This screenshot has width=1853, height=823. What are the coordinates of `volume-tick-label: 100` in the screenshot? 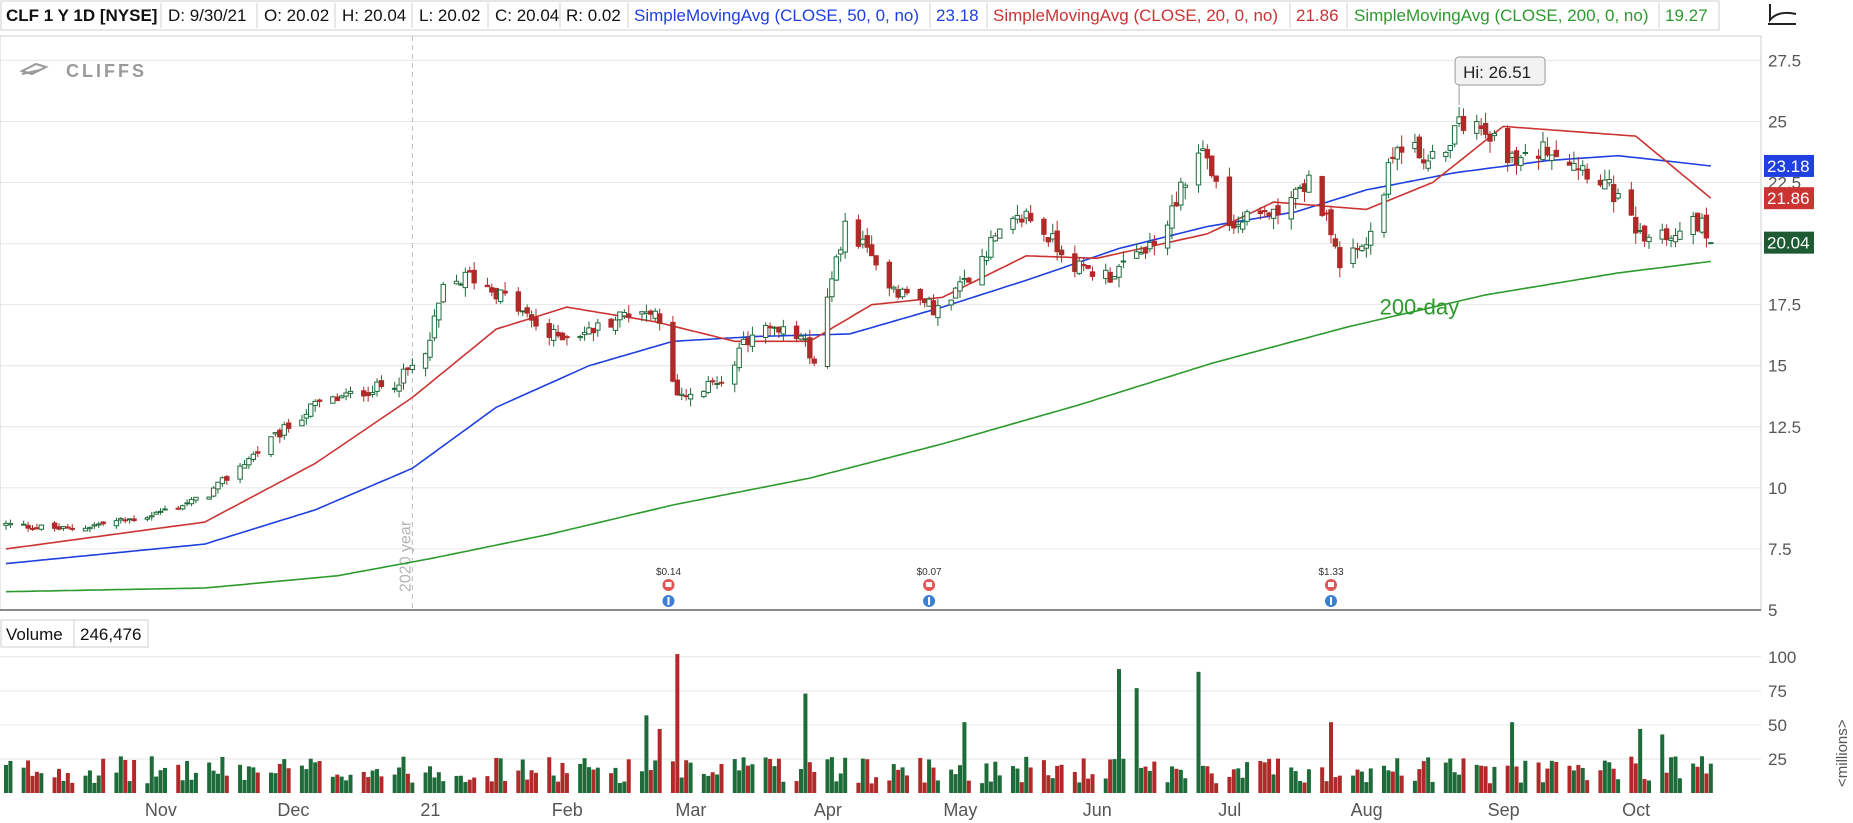 It's located at (1782, 657).